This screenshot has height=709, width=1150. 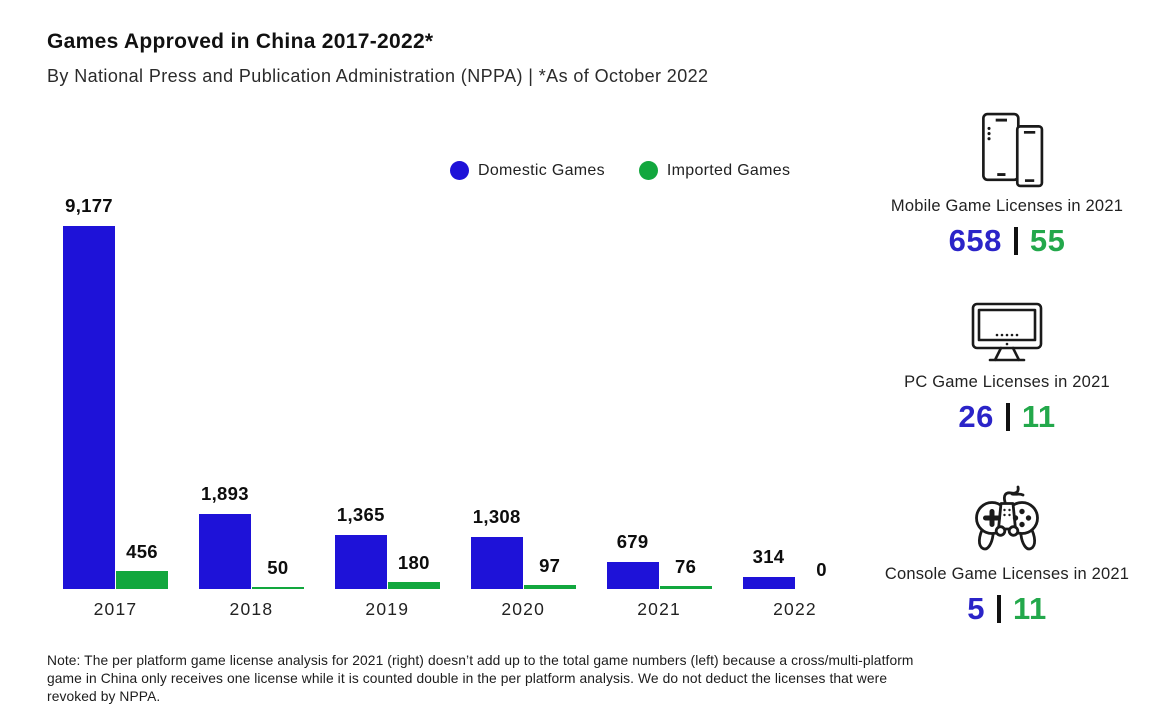 What do you see at coordinates (142, 551) in the screenshot?
I see `imported-value-label-2017: 456` at bounding box center [142, 551].